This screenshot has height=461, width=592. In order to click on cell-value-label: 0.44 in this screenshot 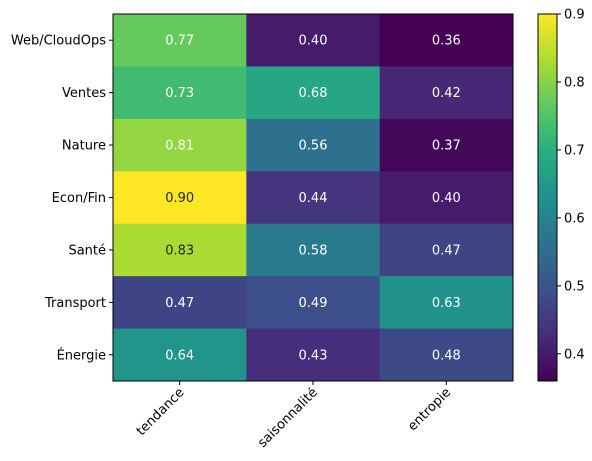, I will do `click(313, 198)`.